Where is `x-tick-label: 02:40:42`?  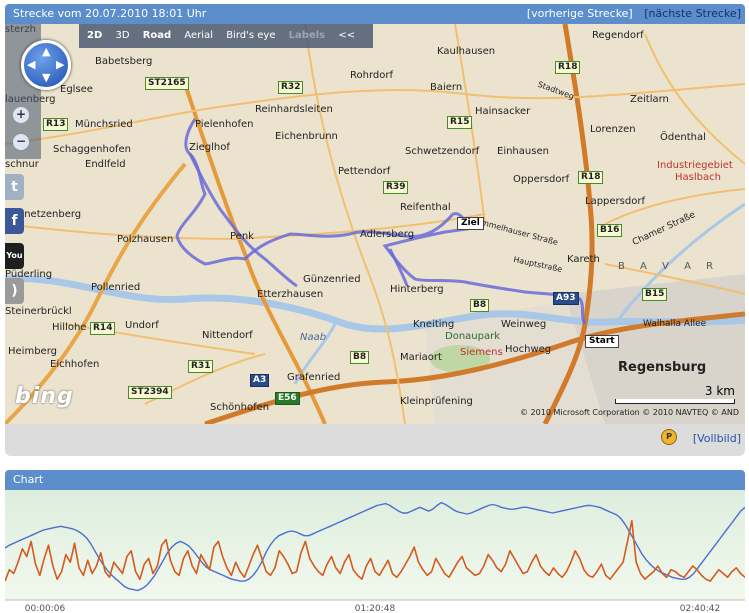
x-tick-label: 02:40:42 is located at coordinates (700, 608).